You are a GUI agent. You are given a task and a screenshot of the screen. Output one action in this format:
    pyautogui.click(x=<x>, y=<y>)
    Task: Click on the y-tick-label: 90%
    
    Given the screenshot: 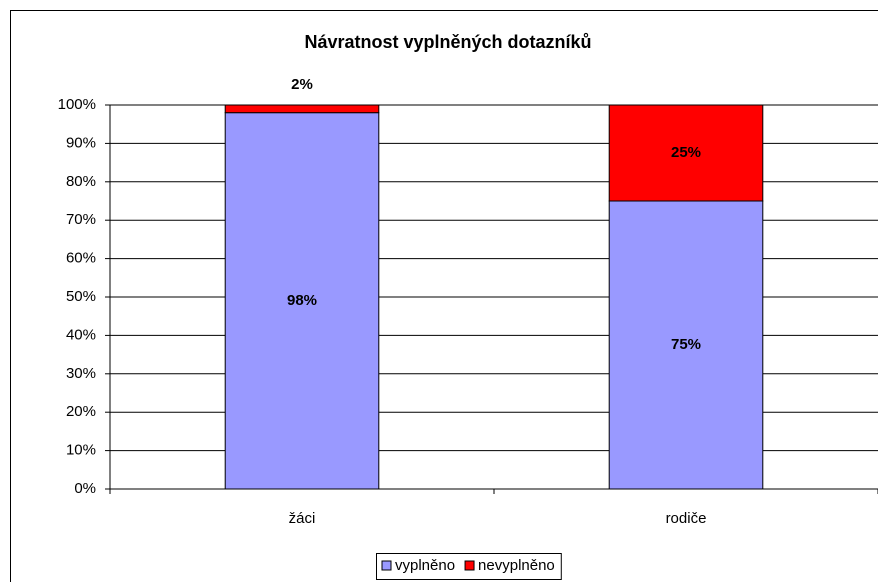 What is the action you would take?
    pyautogui.click(x=81, y=142)
    